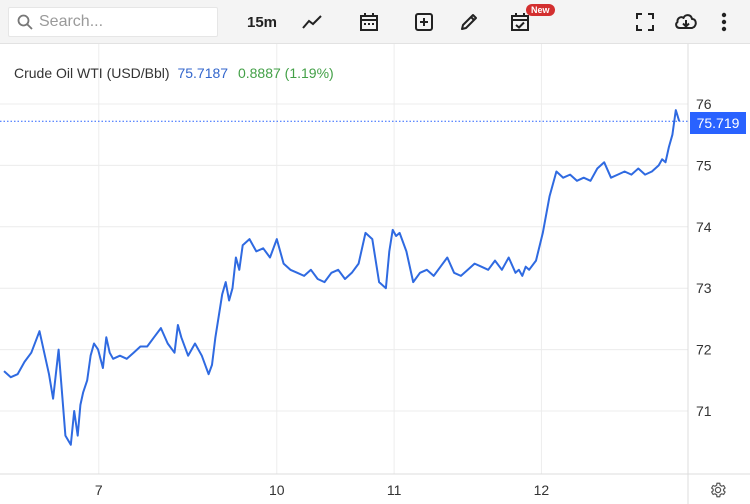 The image size is (750, 504). What do you see at coordinates (424, 22) in the screenshot?
I see `add-indicator-icon` at bounding box center [424, 22].